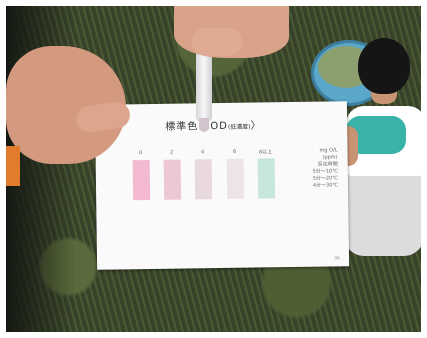  I want to click on unit-label: mg O/L (ppm), so click(328, 154).